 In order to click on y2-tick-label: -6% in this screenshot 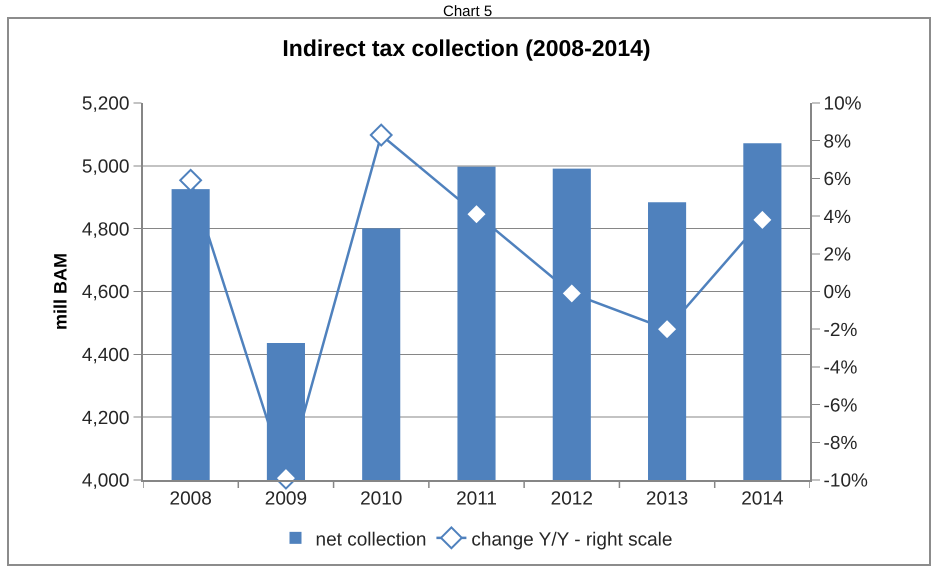, I will do `click(841, 405)`.